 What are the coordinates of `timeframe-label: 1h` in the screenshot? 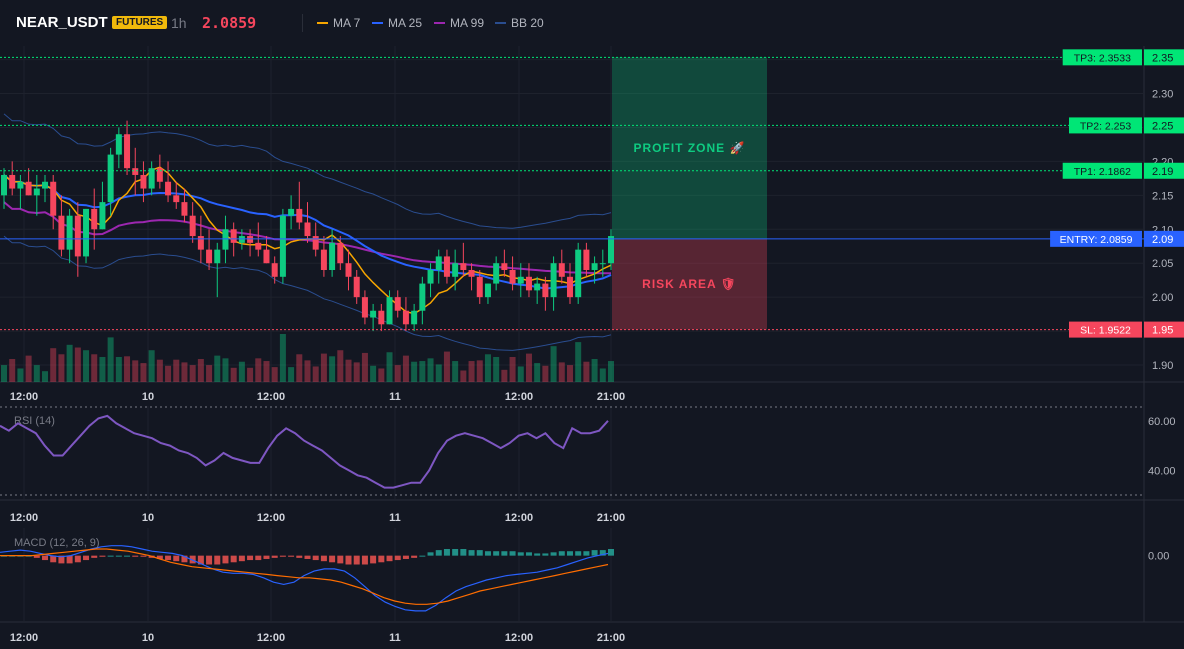 It's located at (179, 23).